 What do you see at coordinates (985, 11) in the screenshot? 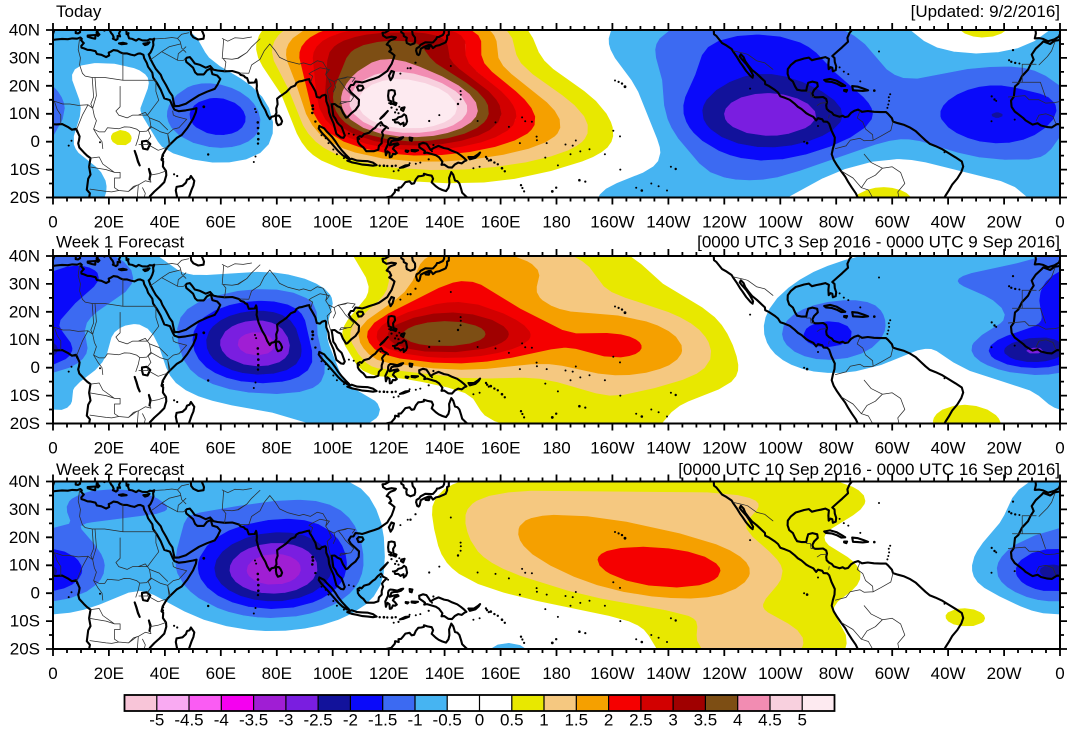
I see `svg-text: [Updated: 9/2/2016]` at bounding box center [985, 11].